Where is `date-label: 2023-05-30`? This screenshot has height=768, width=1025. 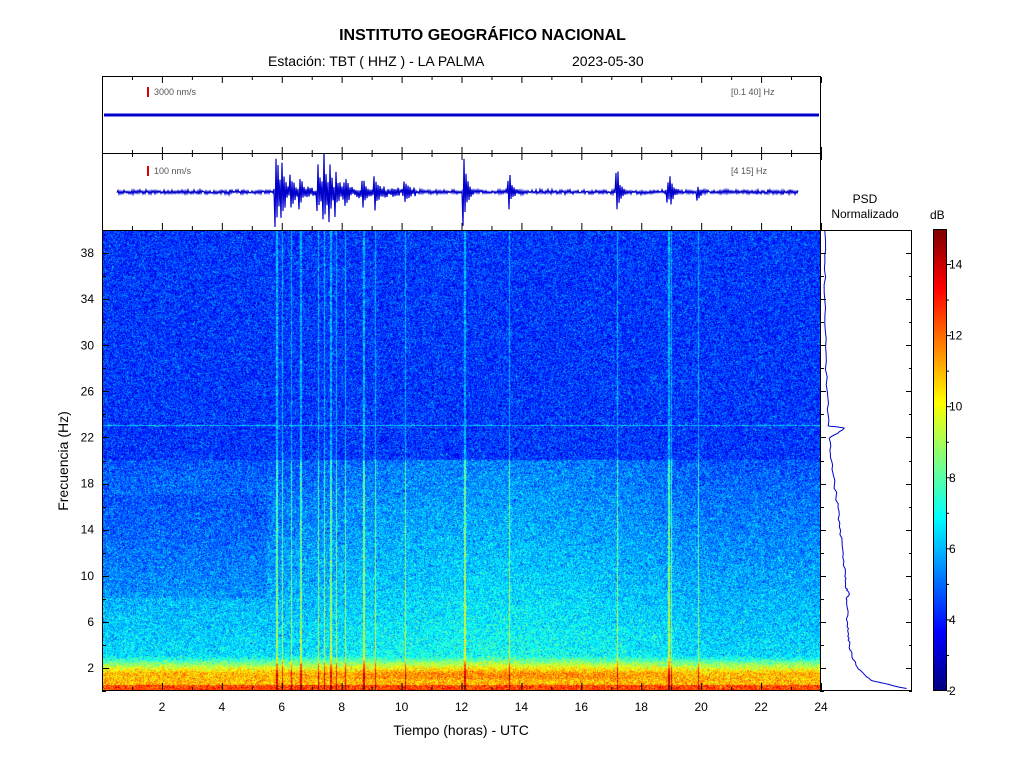 date-label: 2023-05-30 is located at coordinates (608, 61).